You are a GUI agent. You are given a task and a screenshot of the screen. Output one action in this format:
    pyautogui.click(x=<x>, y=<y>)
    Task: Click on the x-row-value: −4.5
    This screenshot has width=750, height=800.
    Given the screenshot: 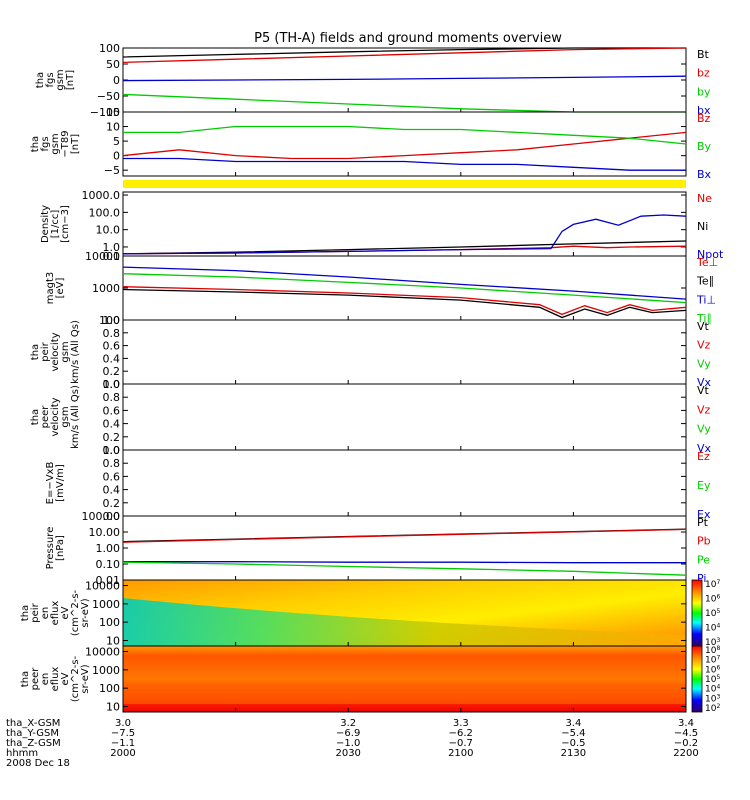 What is the action you would take?
    pyautogui.click(x=686, y=733)
    